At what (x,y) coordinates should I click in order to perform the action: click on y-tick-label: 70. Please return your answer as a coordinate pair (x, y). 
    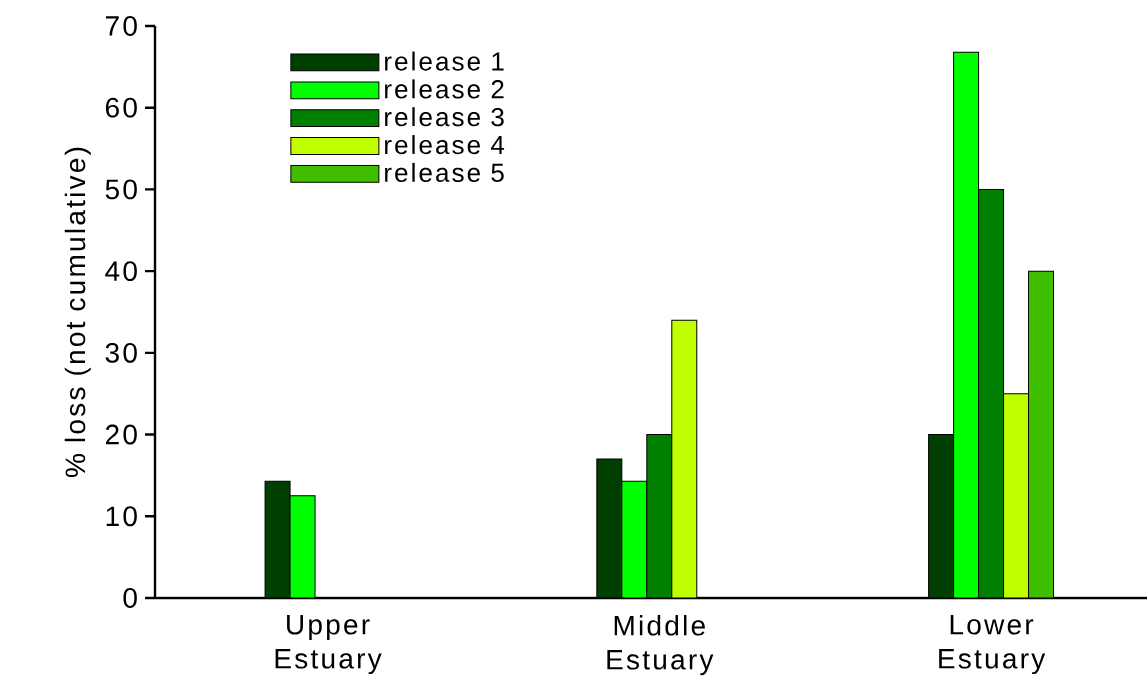
    Looking at the image, I should click on (121, 26).